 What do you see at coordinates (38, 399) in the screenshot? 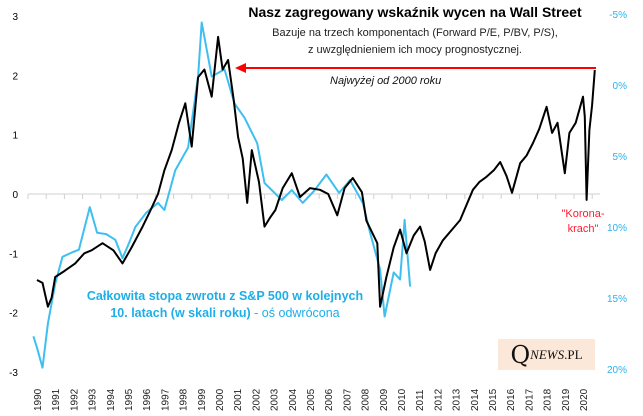
I see `x-tick-label: 1990` at bounding box center [38, 399].